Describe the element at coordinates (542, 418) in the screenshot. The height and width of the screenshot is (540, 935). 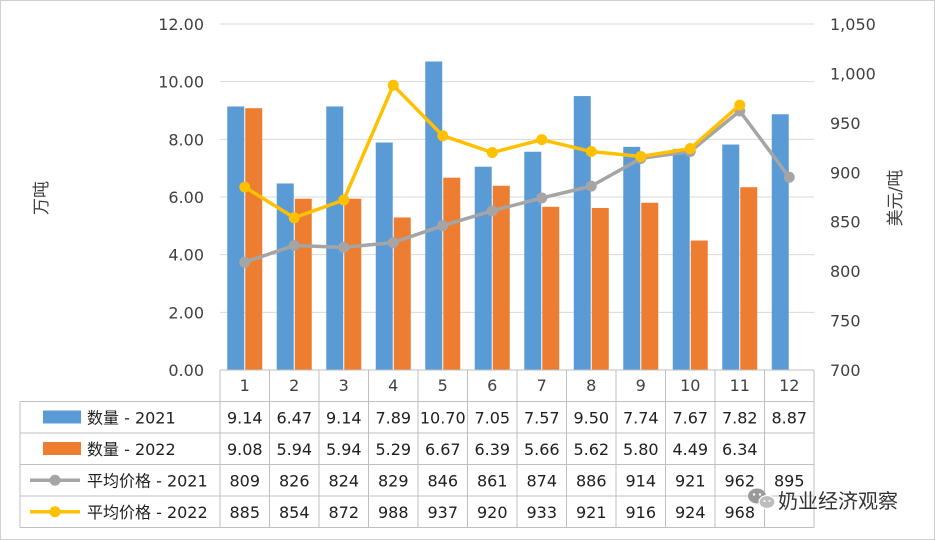
I see `data-label: 7.57` at that location.